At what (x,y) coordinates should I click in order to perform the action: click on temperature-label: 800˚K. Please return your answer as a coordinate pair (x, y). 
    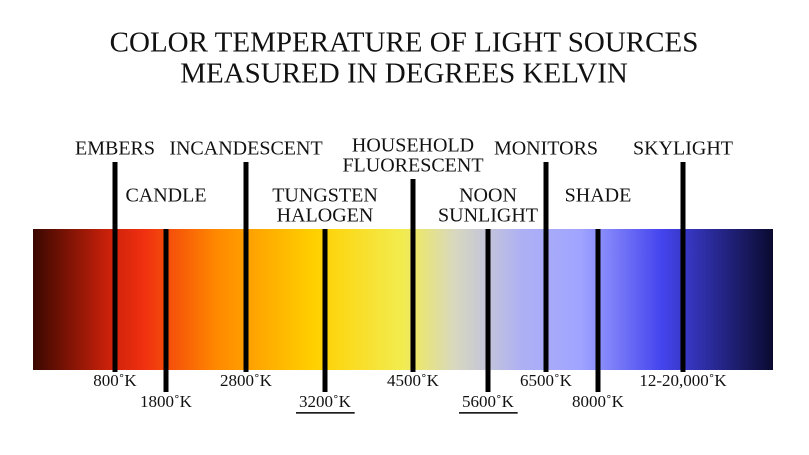
    Looking at the image, I should click on (115, 380).